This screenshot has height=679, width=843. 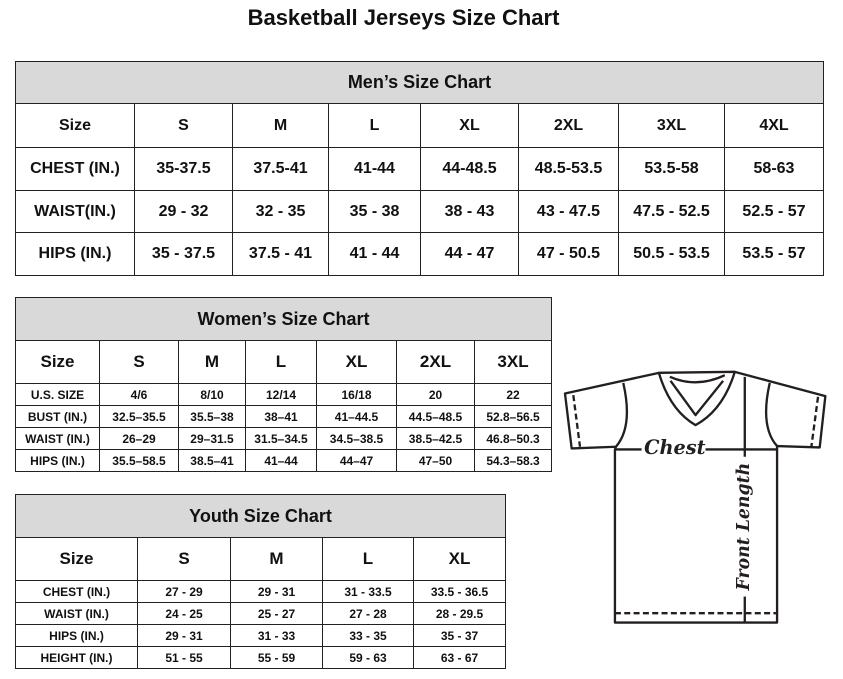 What do you see at coordinates (774, 254) in the screenshot?
I see `measurement-cell: 53.5 - 57` at bounding box center [774, 254].